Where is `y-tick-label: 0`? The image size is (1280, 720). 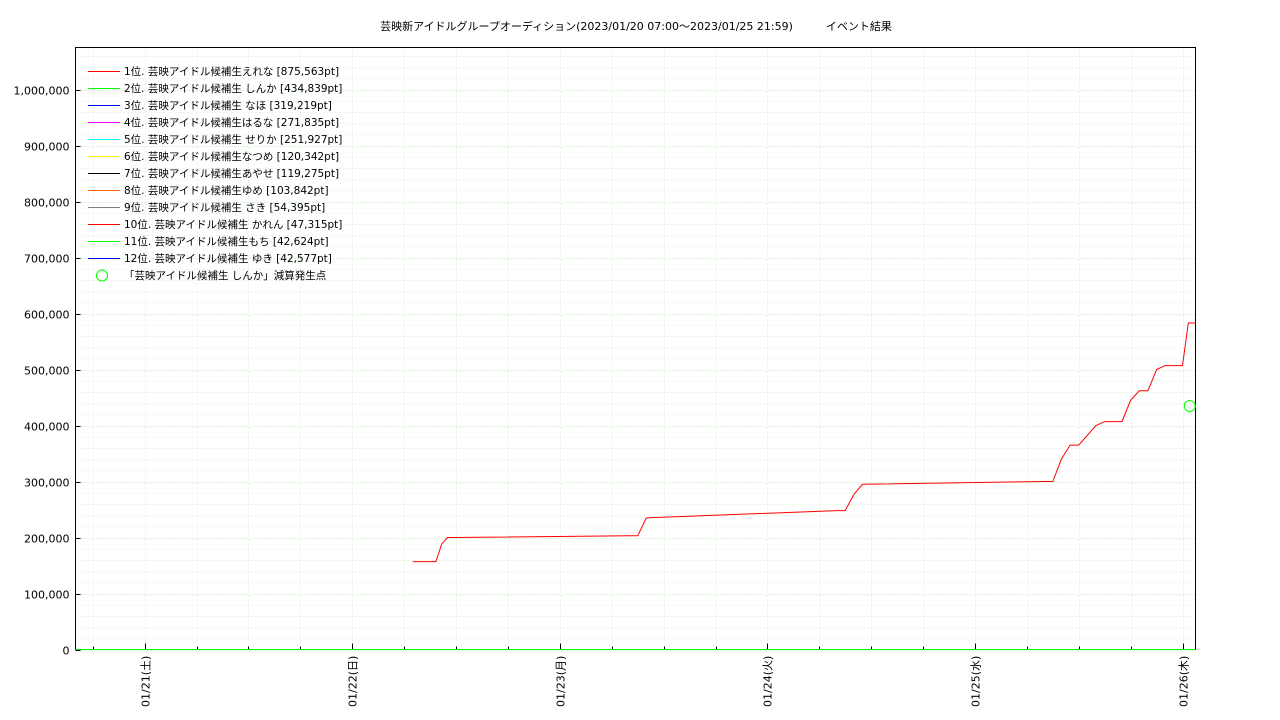
y-tick-label: 0 is located at coordinates (66, 651).